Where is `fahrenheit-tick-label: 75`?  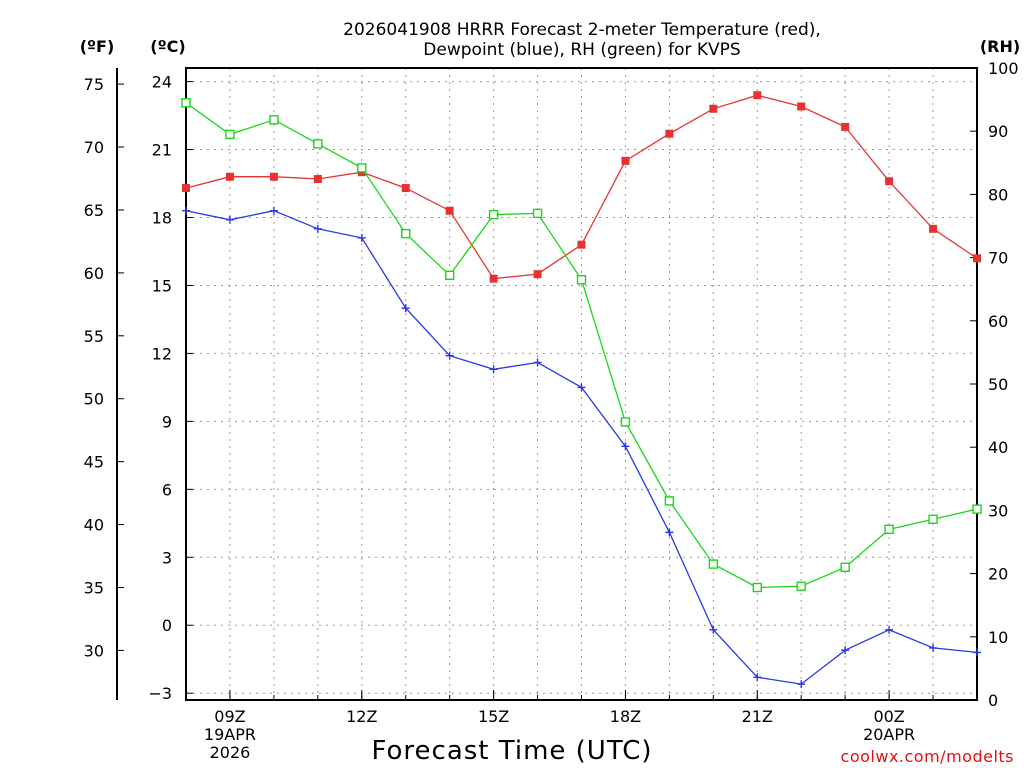 fahrenheit-tick-label: 75 is located at coordinates (94, 84).